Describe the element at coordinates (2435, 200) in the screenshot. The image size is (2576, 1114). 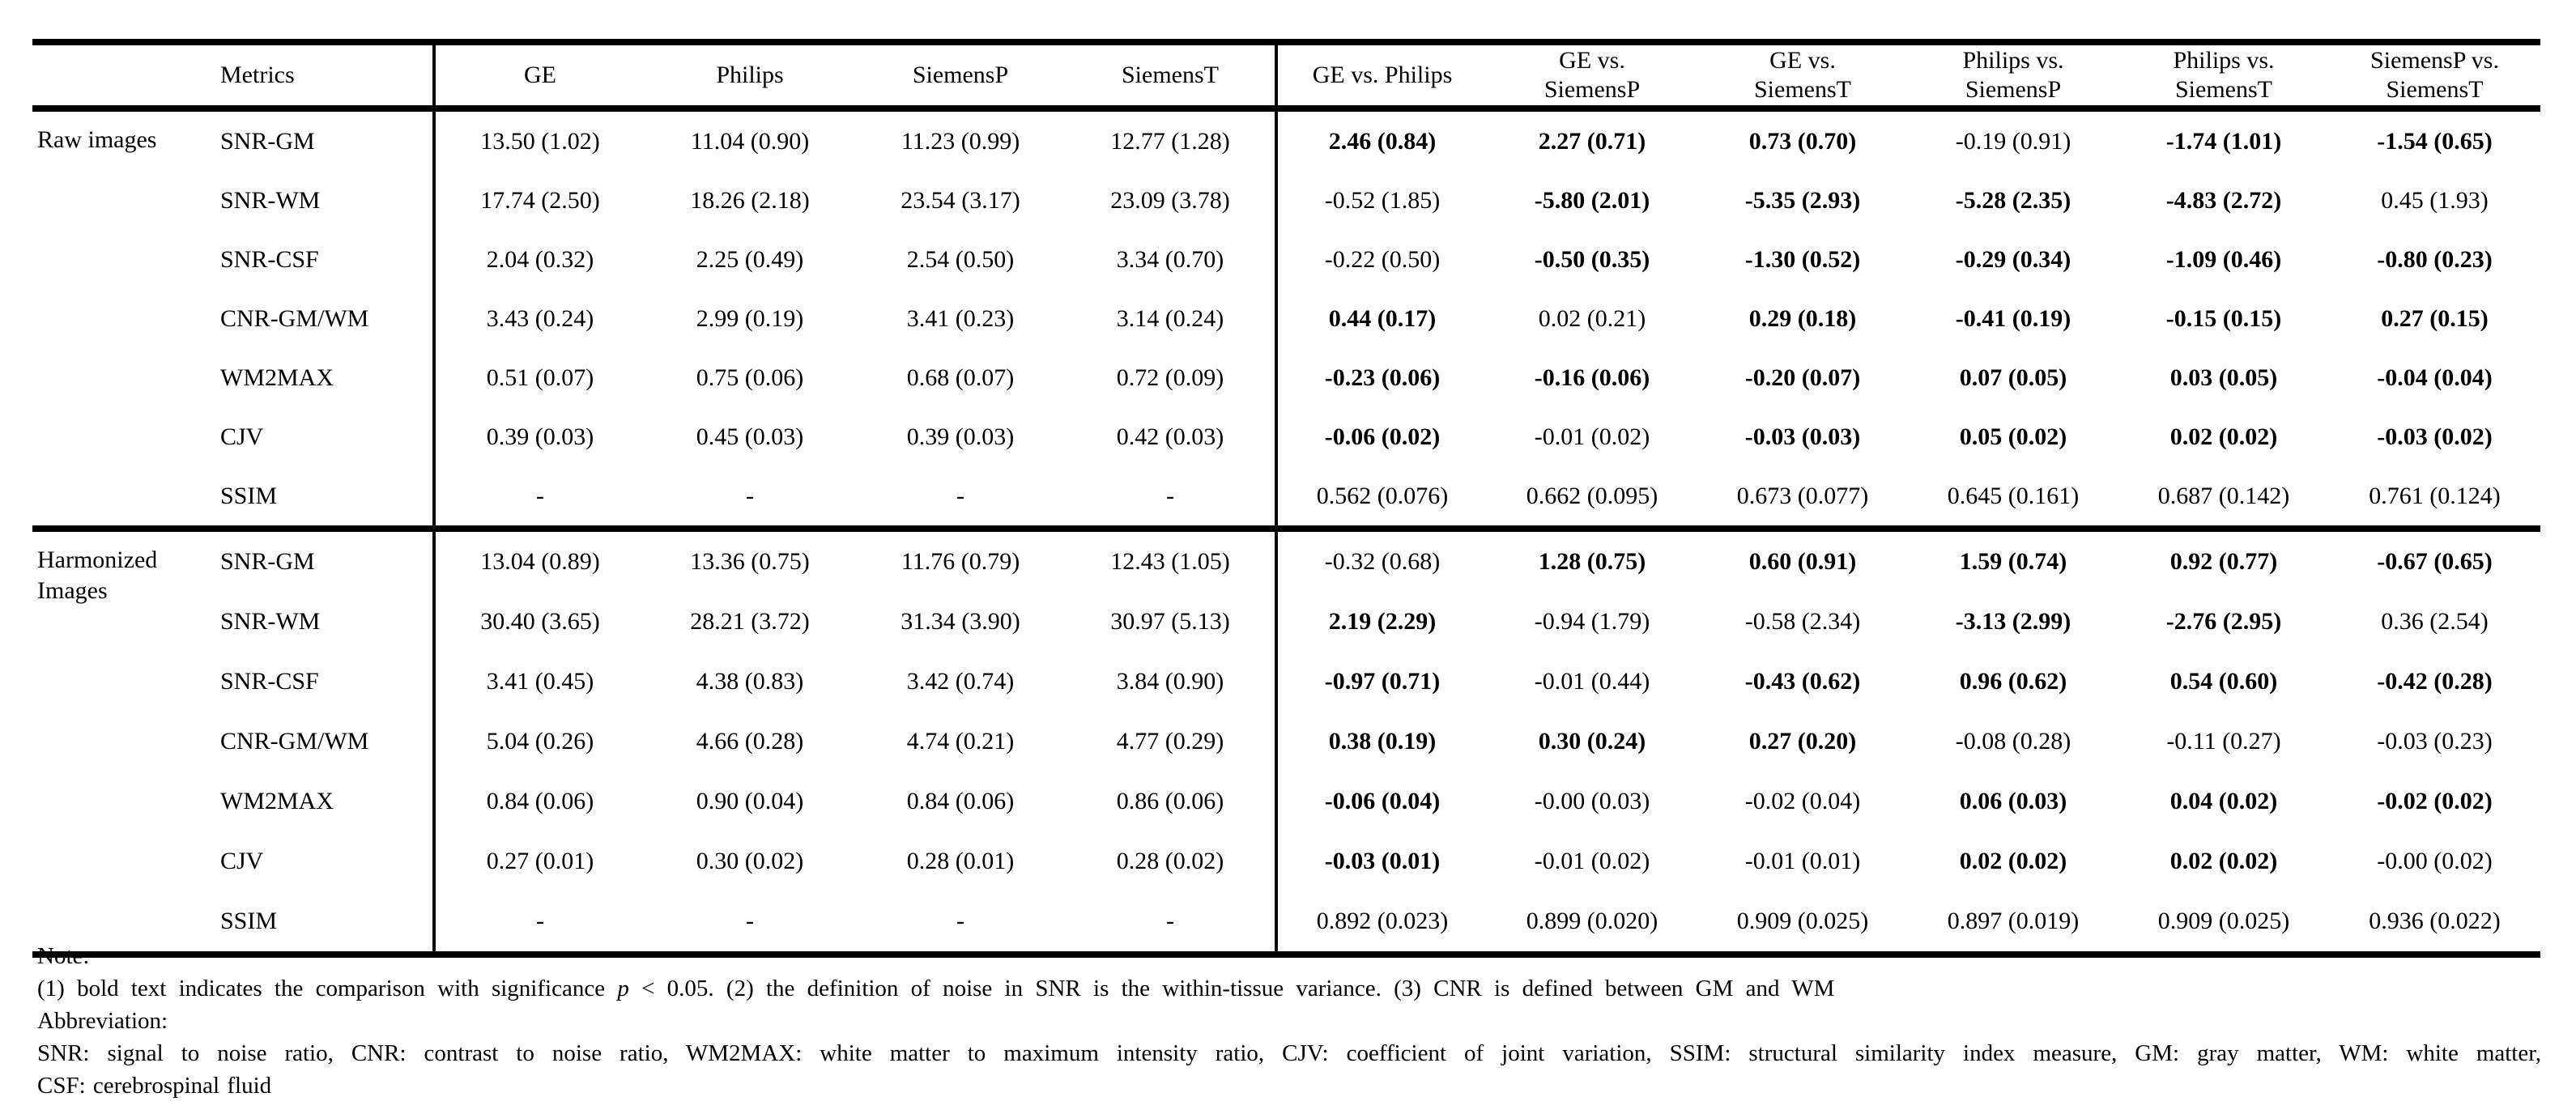
I see `comparison-value-cell: 0.45 (1.93)` at that location.